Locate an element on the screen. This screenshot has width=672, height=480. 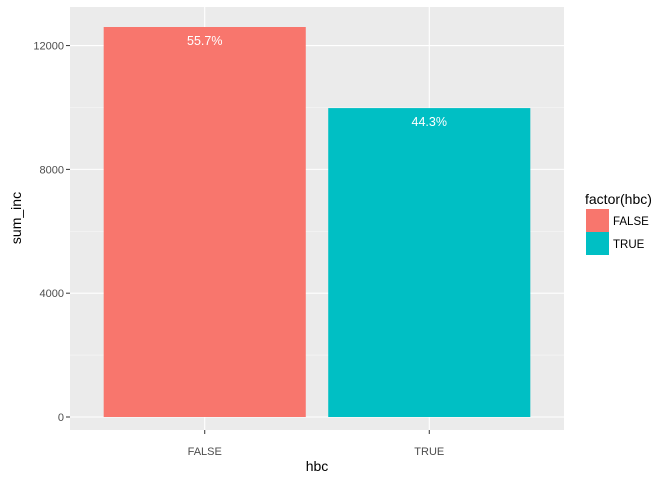
y-tick-label: 12000 is located at coordinates (48, 47).